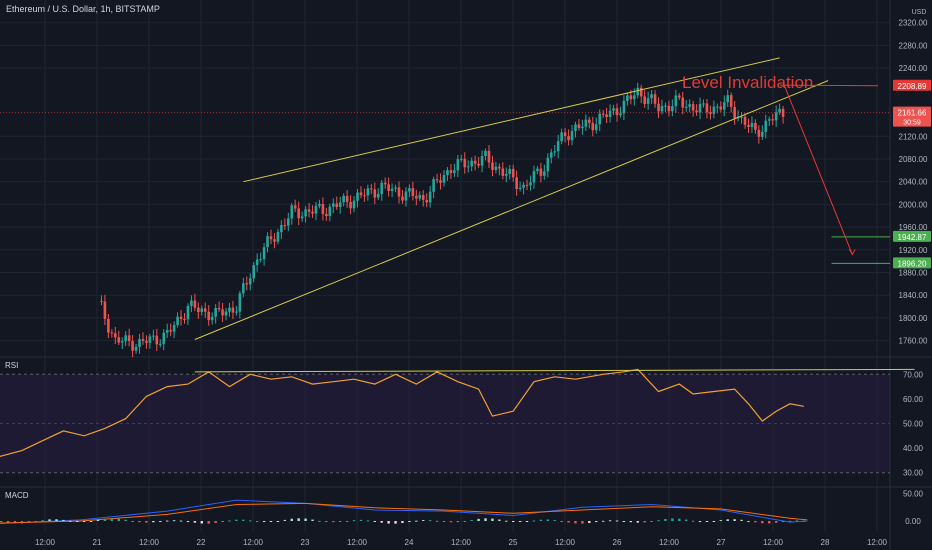 This screenshot has width=932, height=550. Describe the element at coordinates (305, 542) in the screenshot. I see `time-axis-label: 23` at that location.